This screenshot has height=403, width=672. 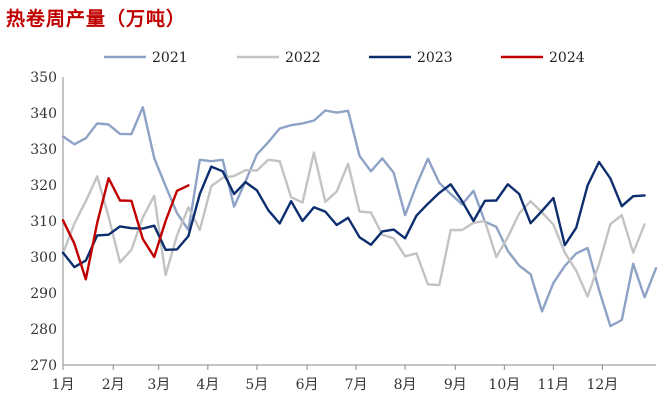 What do you see at coordinates (43, 78) in the screenshot?
I see `y-tick-label: 350` at bounding box center [43, 78].